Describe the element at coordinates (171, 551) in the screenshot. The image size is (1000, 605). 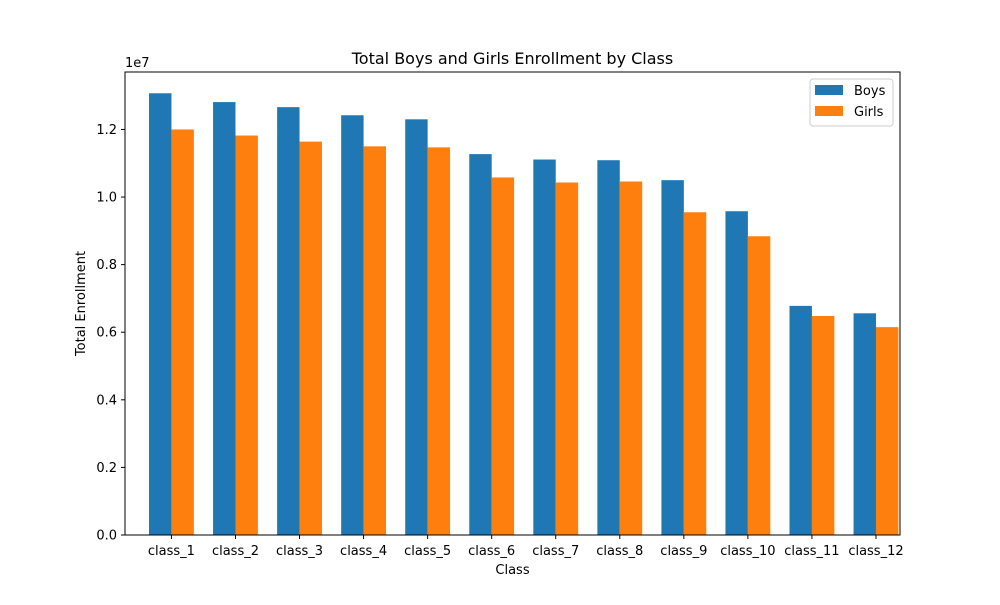
I see `x-tick-label: class_1` at that location.